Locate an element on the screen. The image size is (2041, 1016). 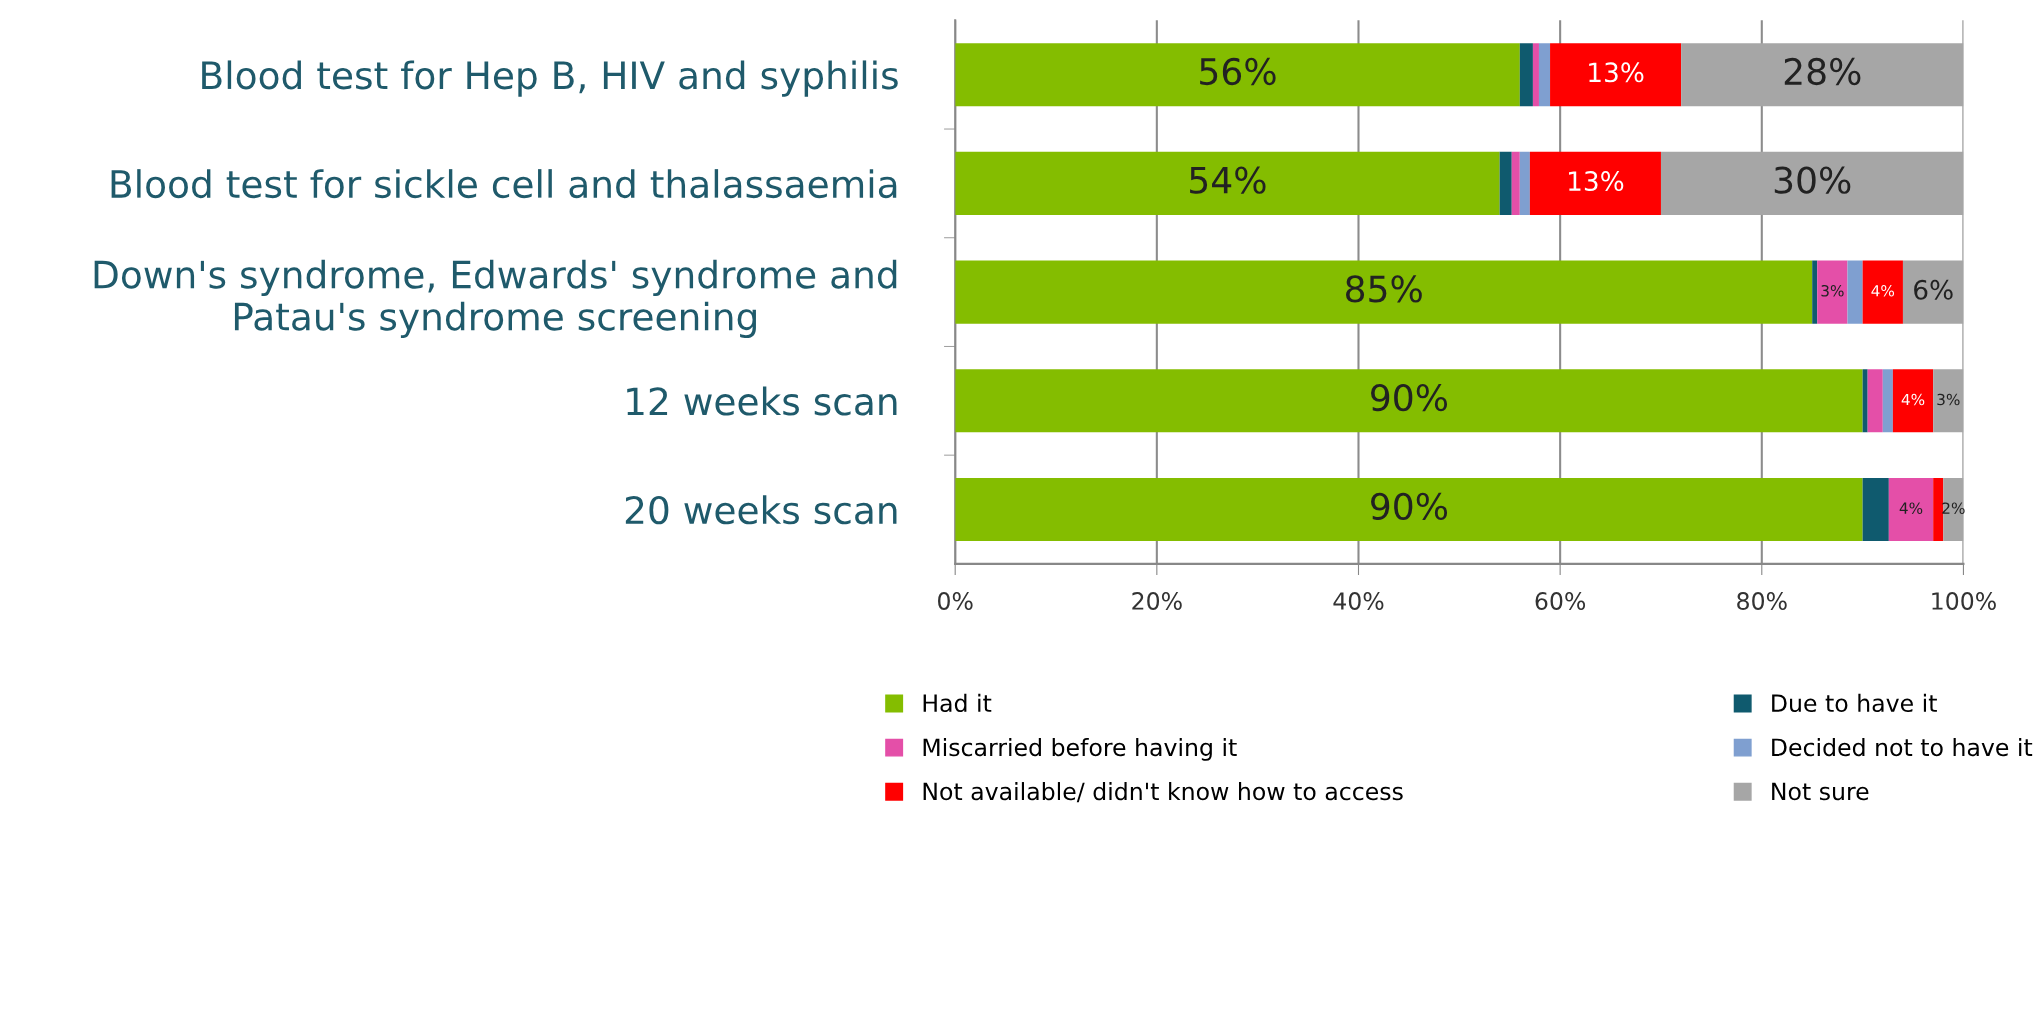
x-tick-label: 0% is located at coordinates (955, 601).